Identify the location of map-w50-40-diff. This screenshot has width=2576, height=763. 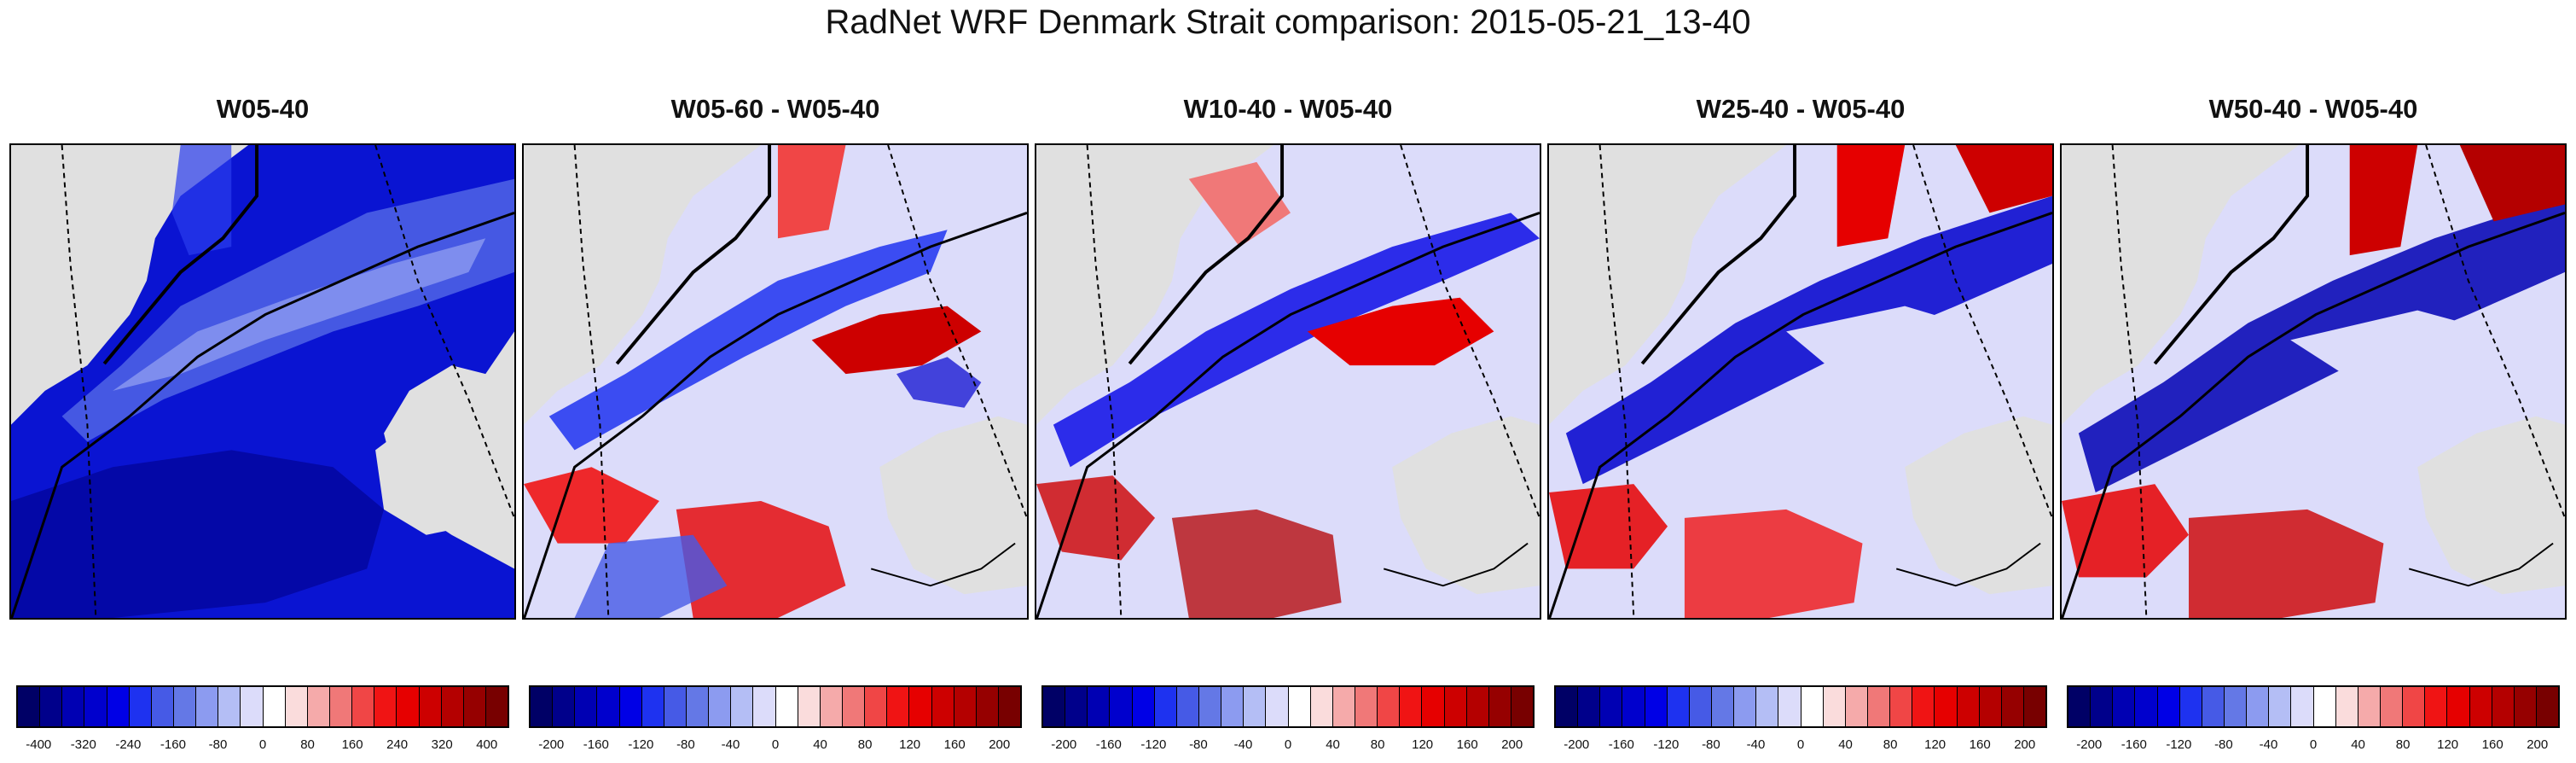
(2313, 381).